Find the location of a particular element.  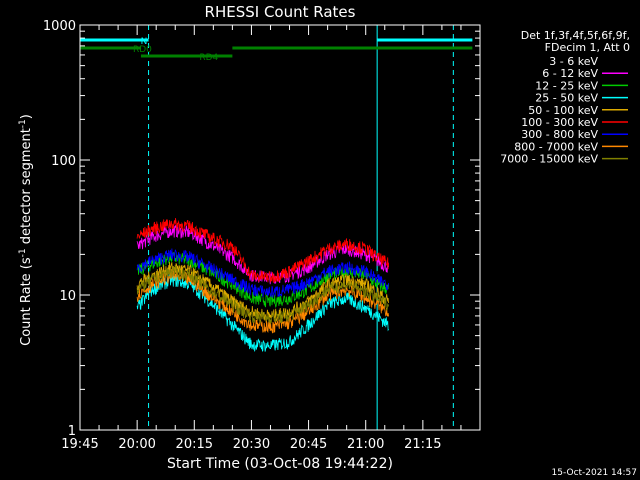

flag-label: N is located at coordinates (144, 42).